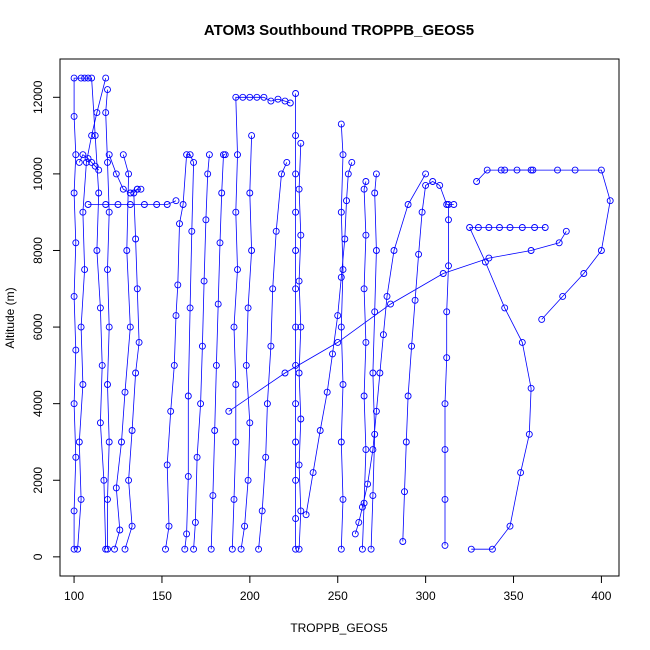  Describe the element at coordinates (38, 326) in the screenshot. I see `y-tick-label: 6000` at that location.